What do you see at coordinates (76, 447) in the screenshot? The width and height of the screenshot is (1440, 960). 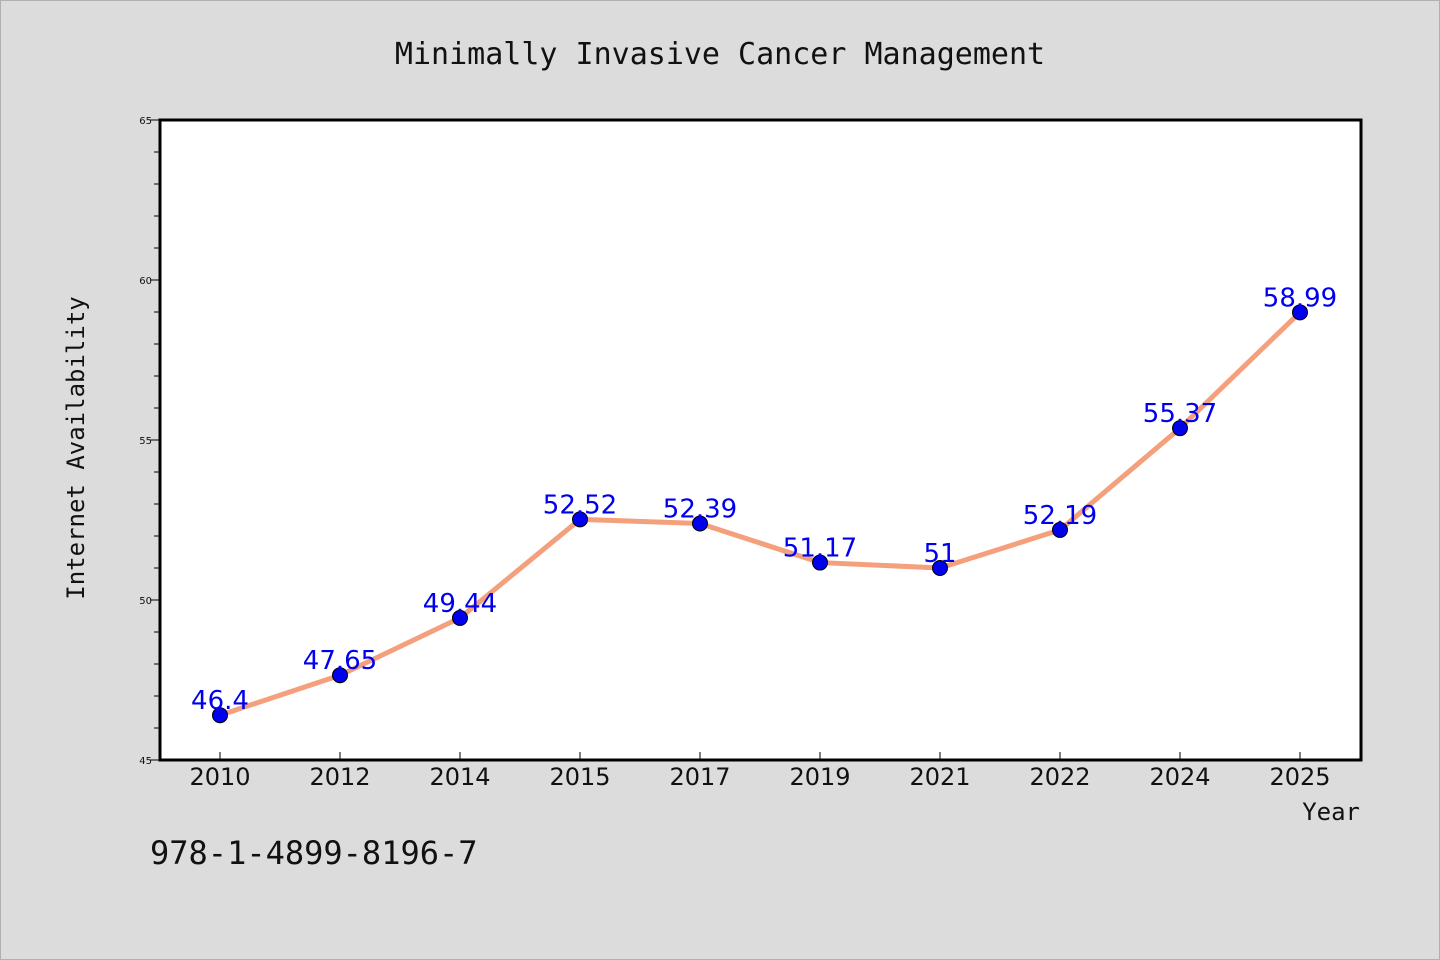 I see `y-axis-label: Internet Availability` at bounding box center [76, 447].